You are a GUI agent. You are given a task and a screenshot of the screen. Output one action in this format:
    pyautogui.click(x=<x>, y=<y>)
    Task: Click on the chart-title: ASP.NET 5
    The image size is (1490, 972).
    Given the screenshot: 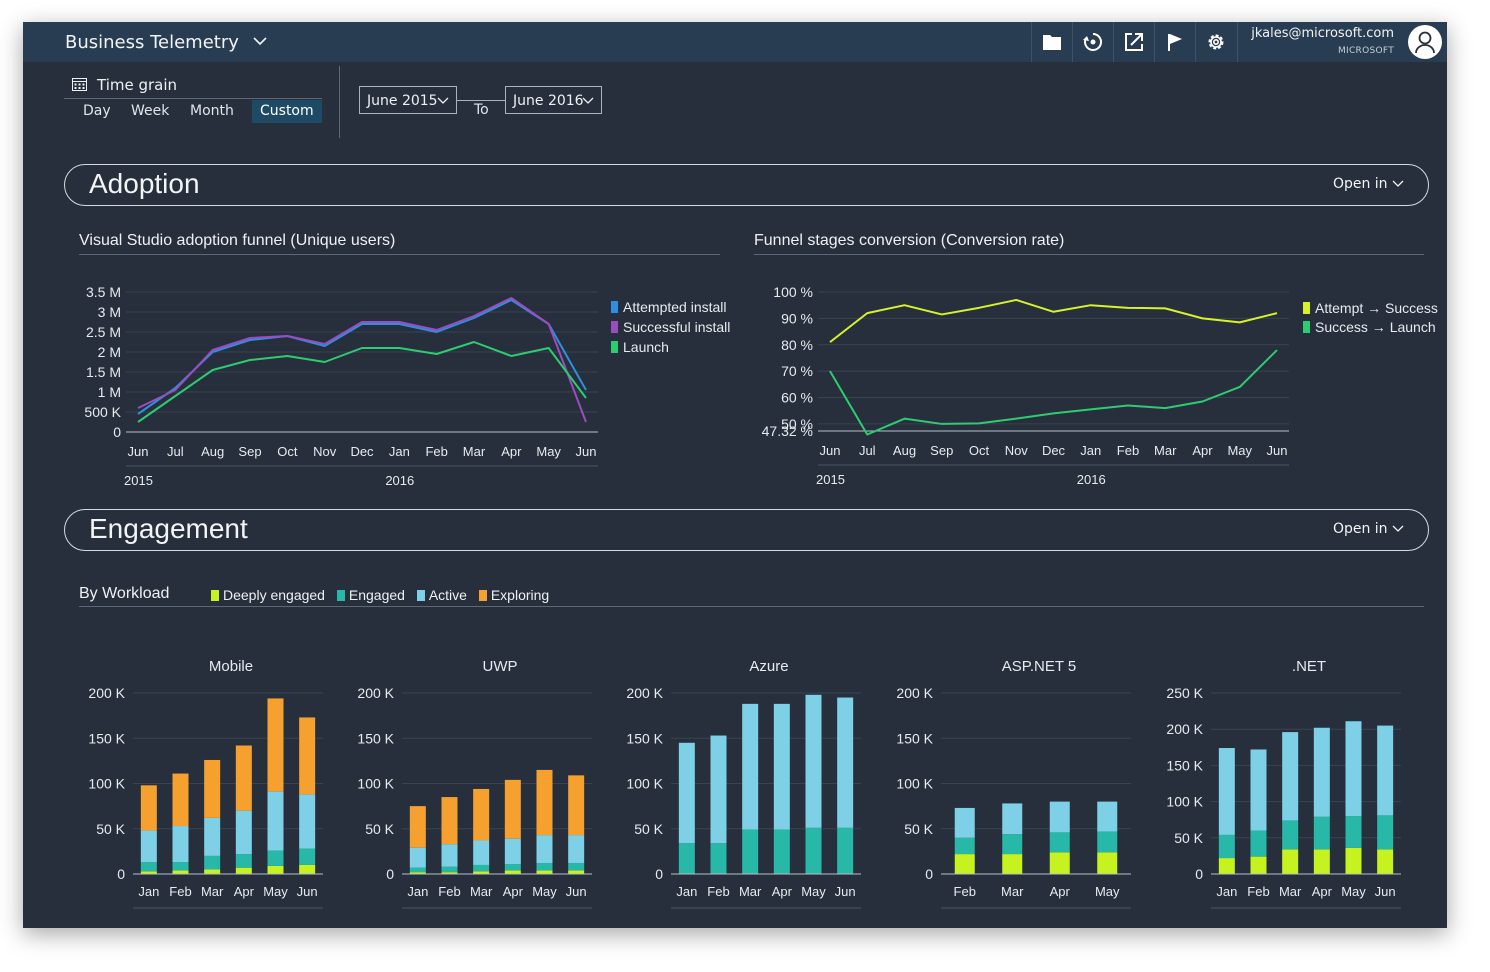 What is the action you would take?
    pyautogui.click(x=1039, y=666)
    